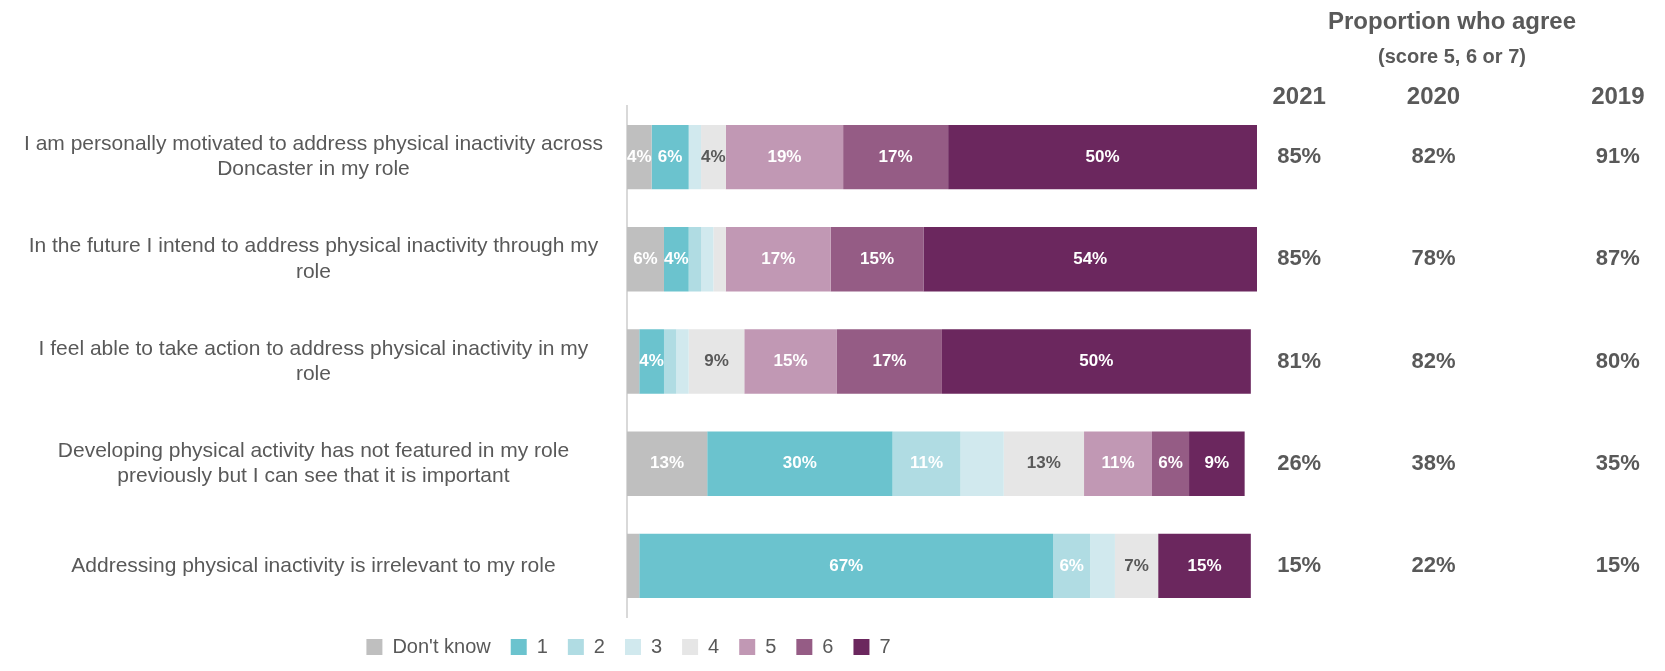 The height and width of the screenshot is (671, 1665). Describe the element at coordinates (1433, 462) in the screenshot. I see `text: 38%` at that location.